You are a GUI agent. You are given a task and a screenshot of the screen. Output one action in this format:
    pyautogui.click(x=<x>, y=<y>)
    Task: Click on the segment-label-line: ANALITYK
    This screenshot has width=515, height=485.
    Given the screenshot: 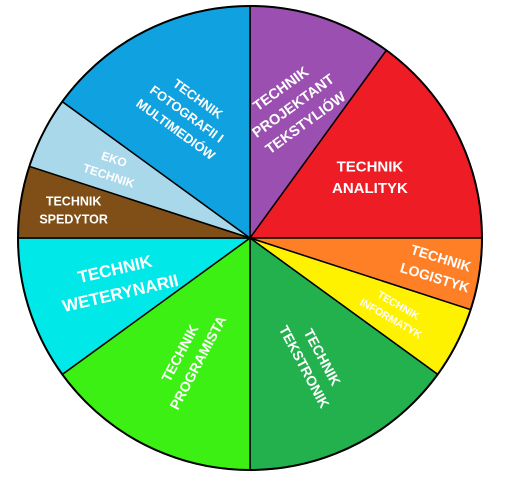 What is the action you would take?
    pyautogui.click(x=370, y=188)
    